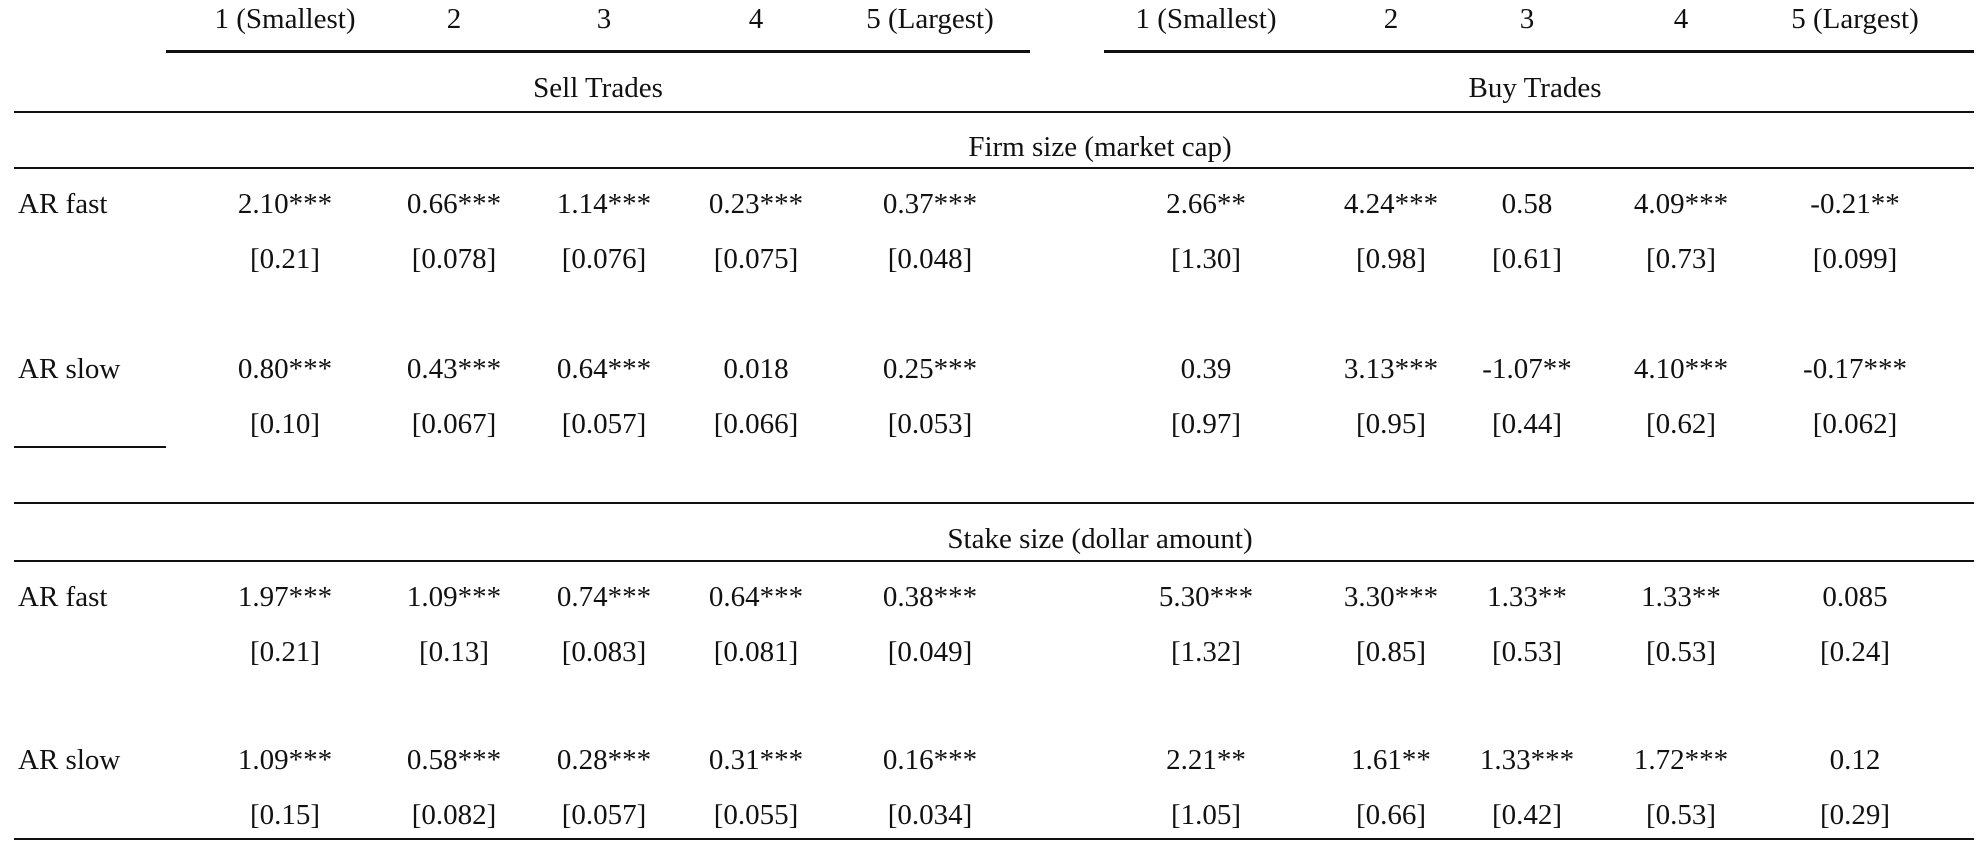  What do you see at coordinates (756, 369) in the screenshot?
I see `coef-cell: 0.018` at bounding box center [756, 369].